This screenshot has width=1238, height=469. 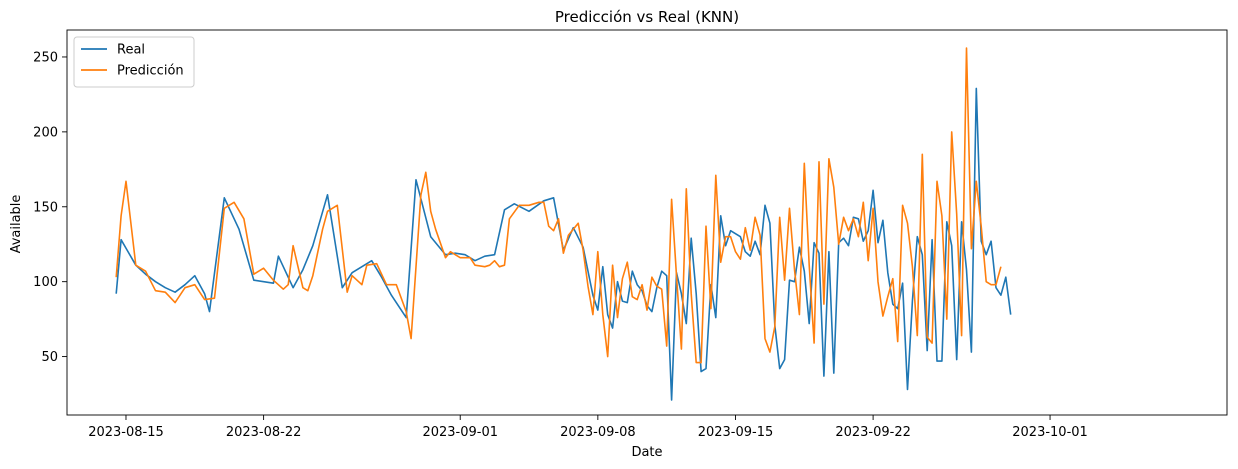 What do you see at coordinates (150, 71) in the screenshot?
I see `legend-label-prediccion: Predicción` at bounding box center [150, 71].